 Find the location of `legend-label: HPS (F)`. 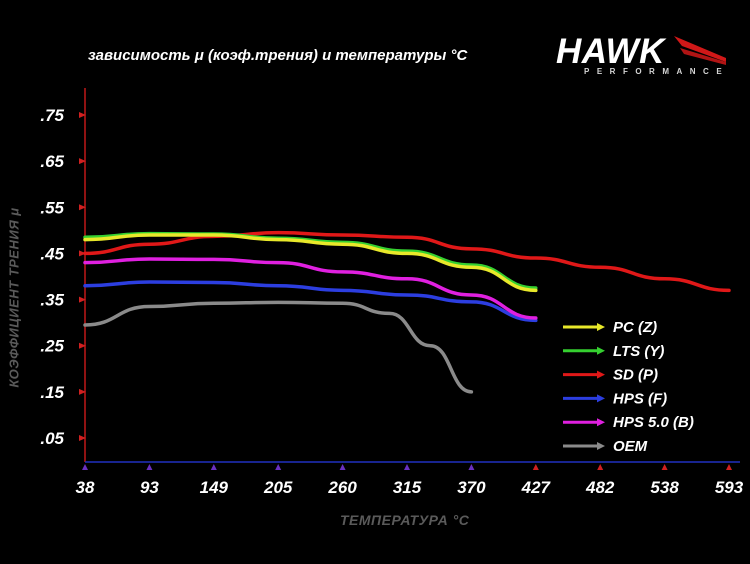

legend-label: HPS (F) is located at coordinates (640, 398).